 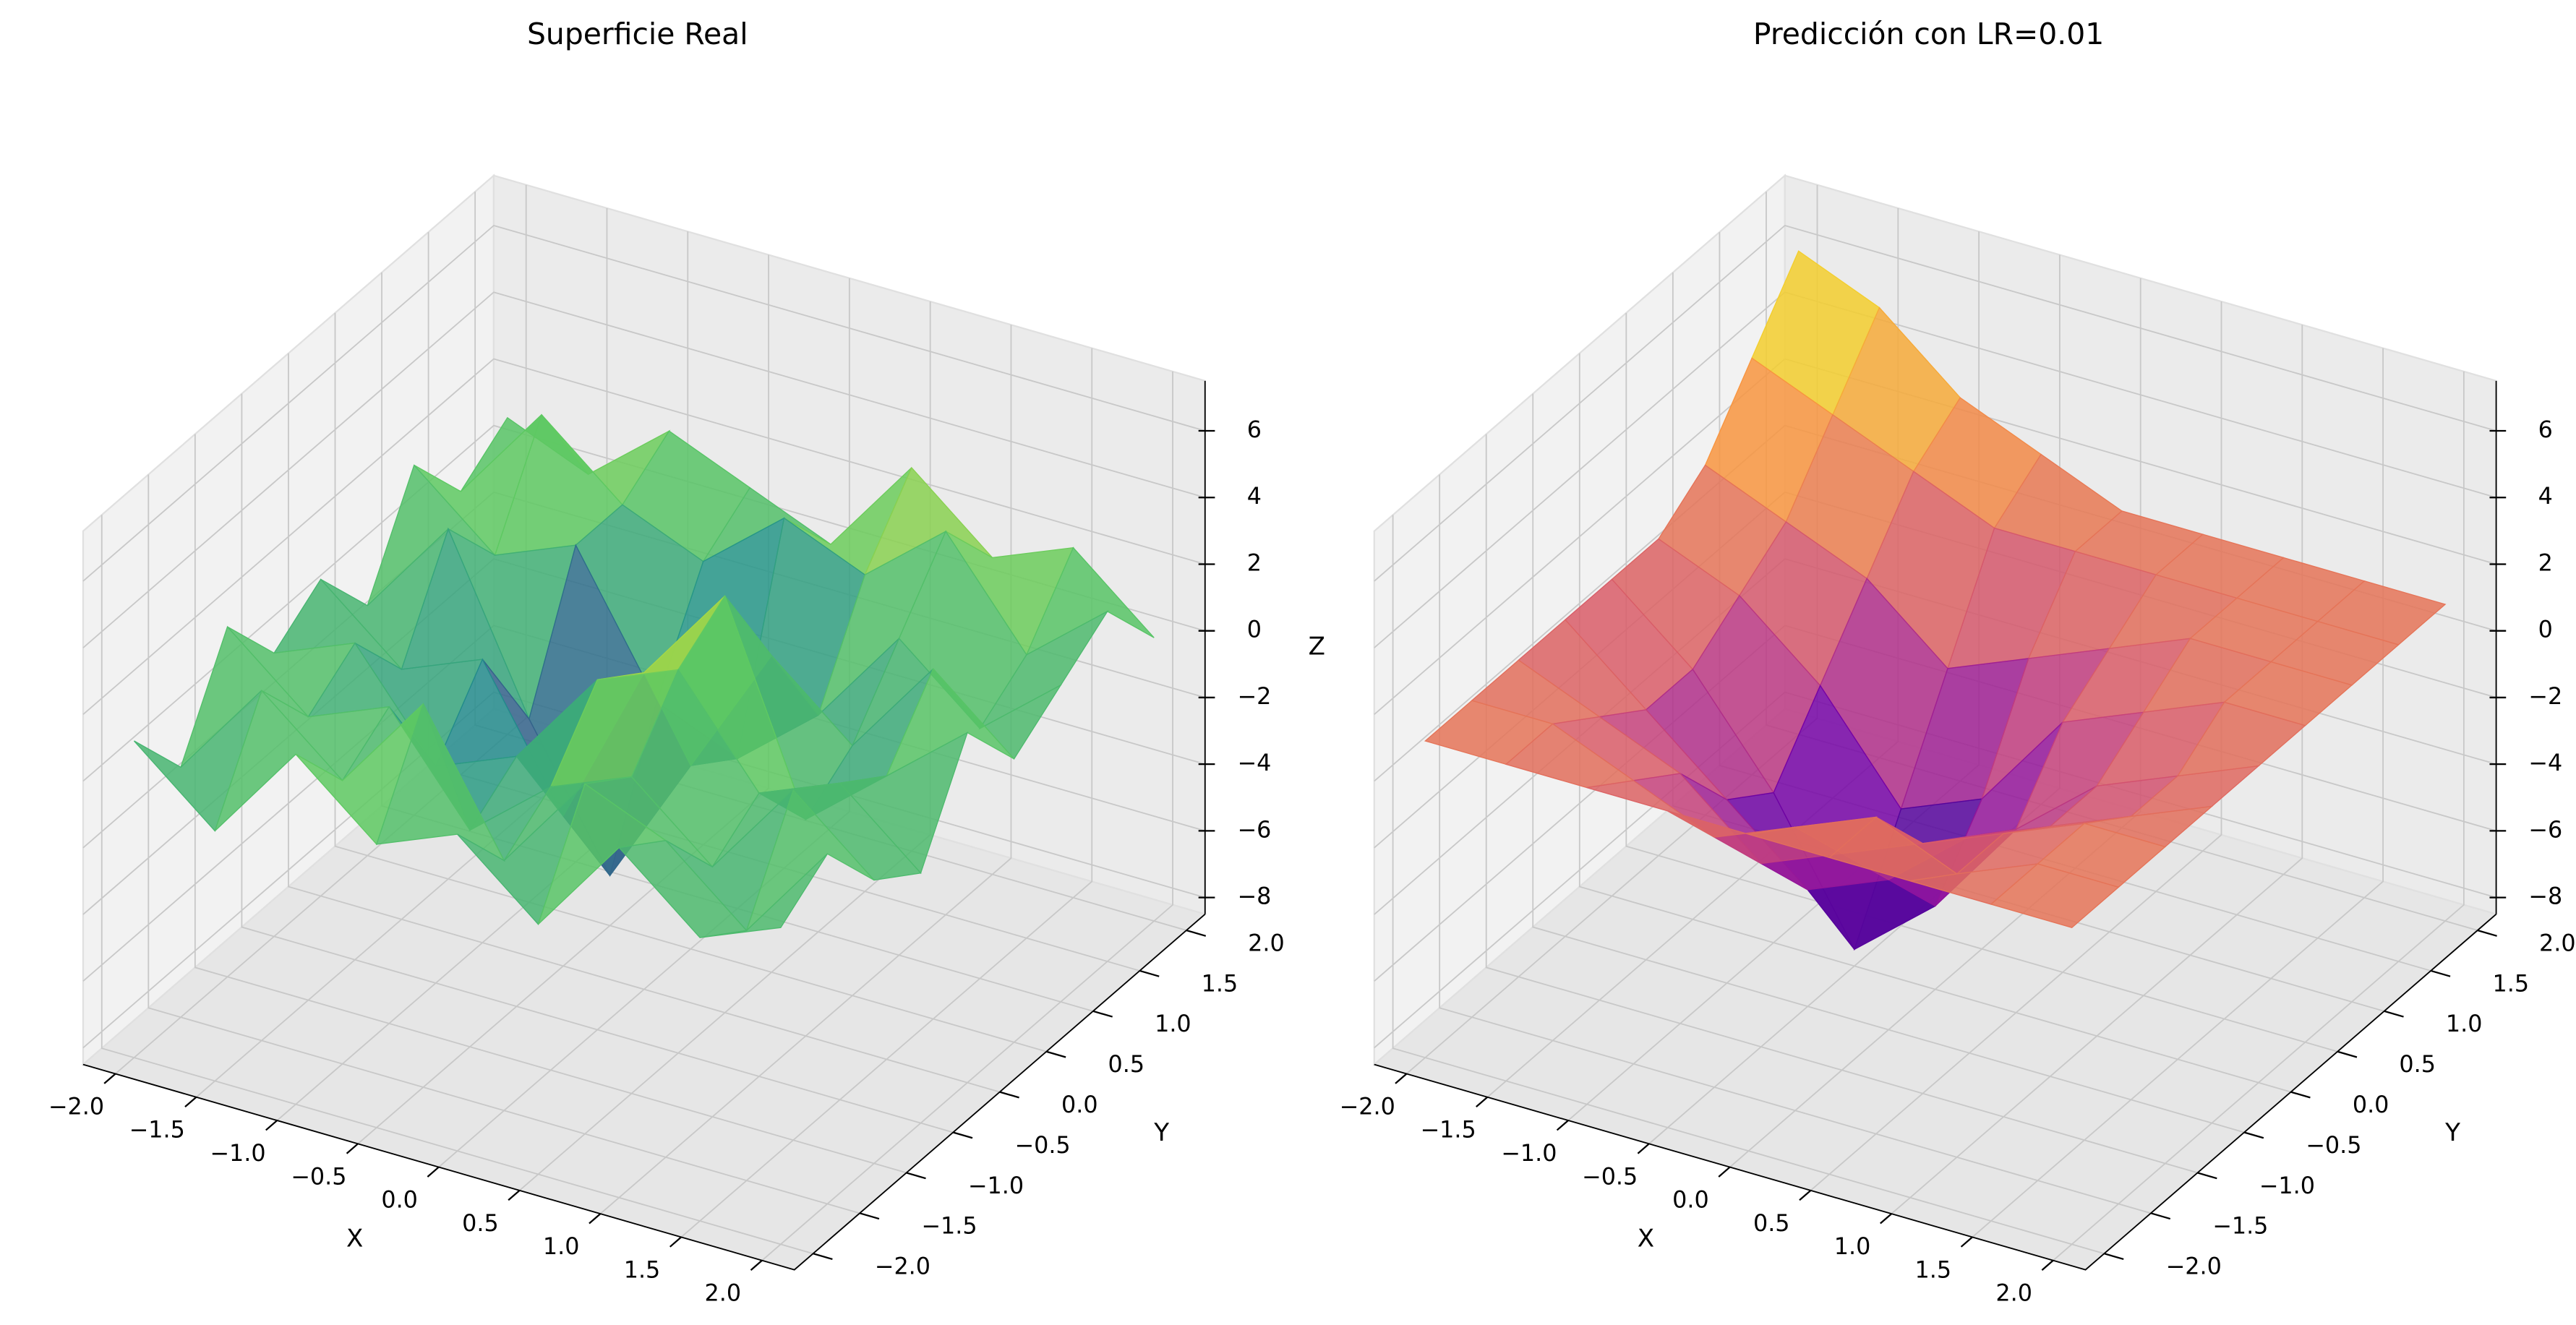 I want to click on x-tick-label: −2.0, so click(x=1368, y=1106).